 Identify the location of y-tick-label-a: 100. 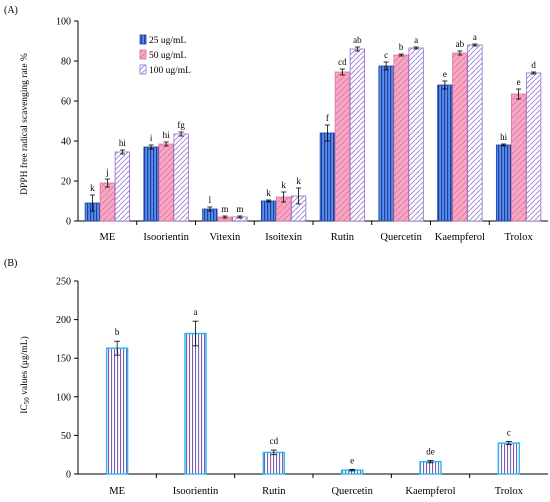
(63, 22).